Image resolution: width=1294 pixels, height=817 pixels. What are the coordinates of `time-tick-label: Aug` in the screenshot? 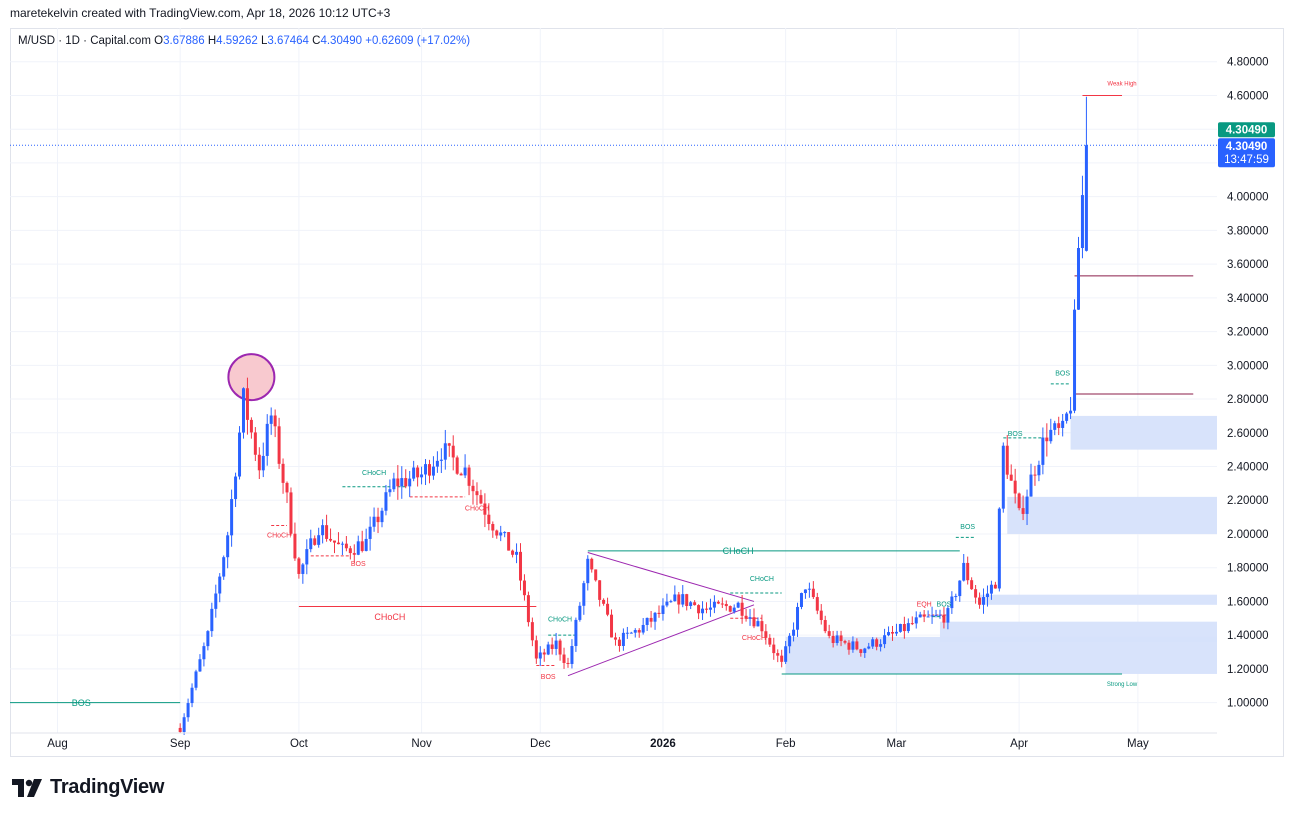 It's located at (57, 744).